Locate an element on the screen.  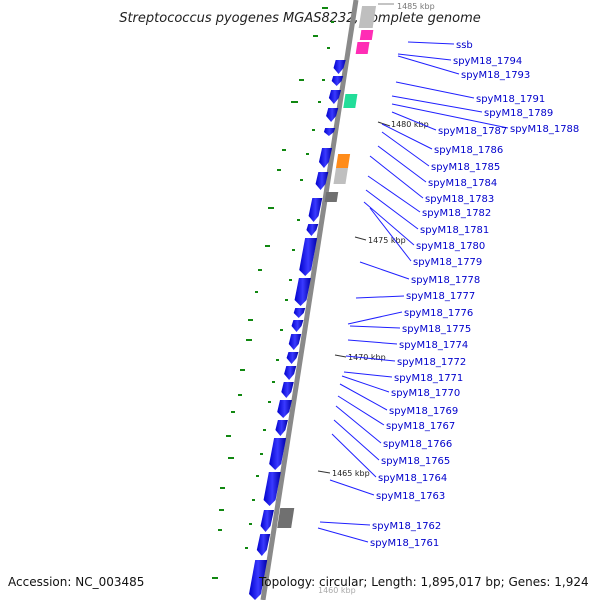
gene-label-text: spyM18_1761 is located at coordinates (404, 543).